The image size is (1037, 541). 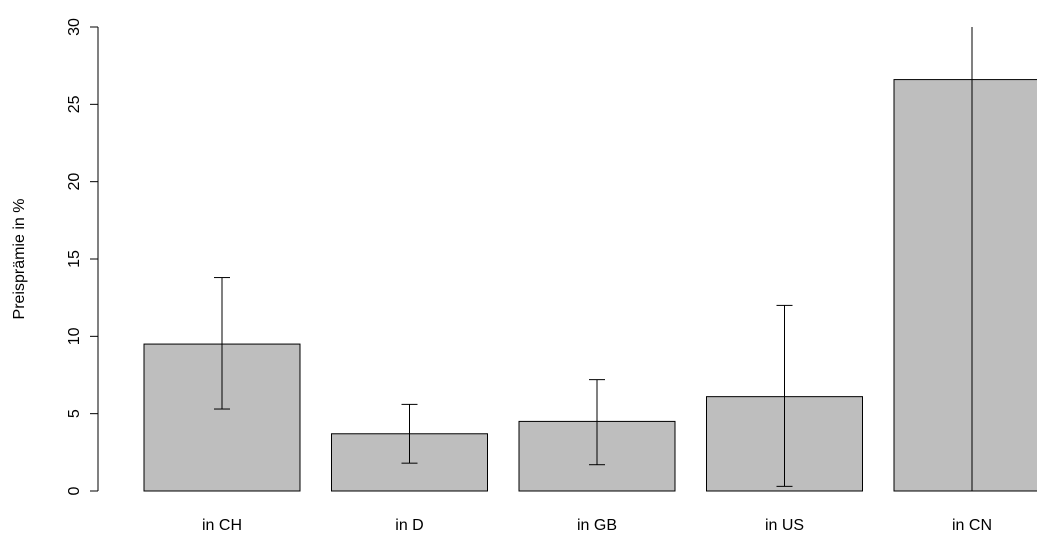 I want to click on x-axis-labels: in CH in D in GB in US in CN, so click(x=597, y=525).